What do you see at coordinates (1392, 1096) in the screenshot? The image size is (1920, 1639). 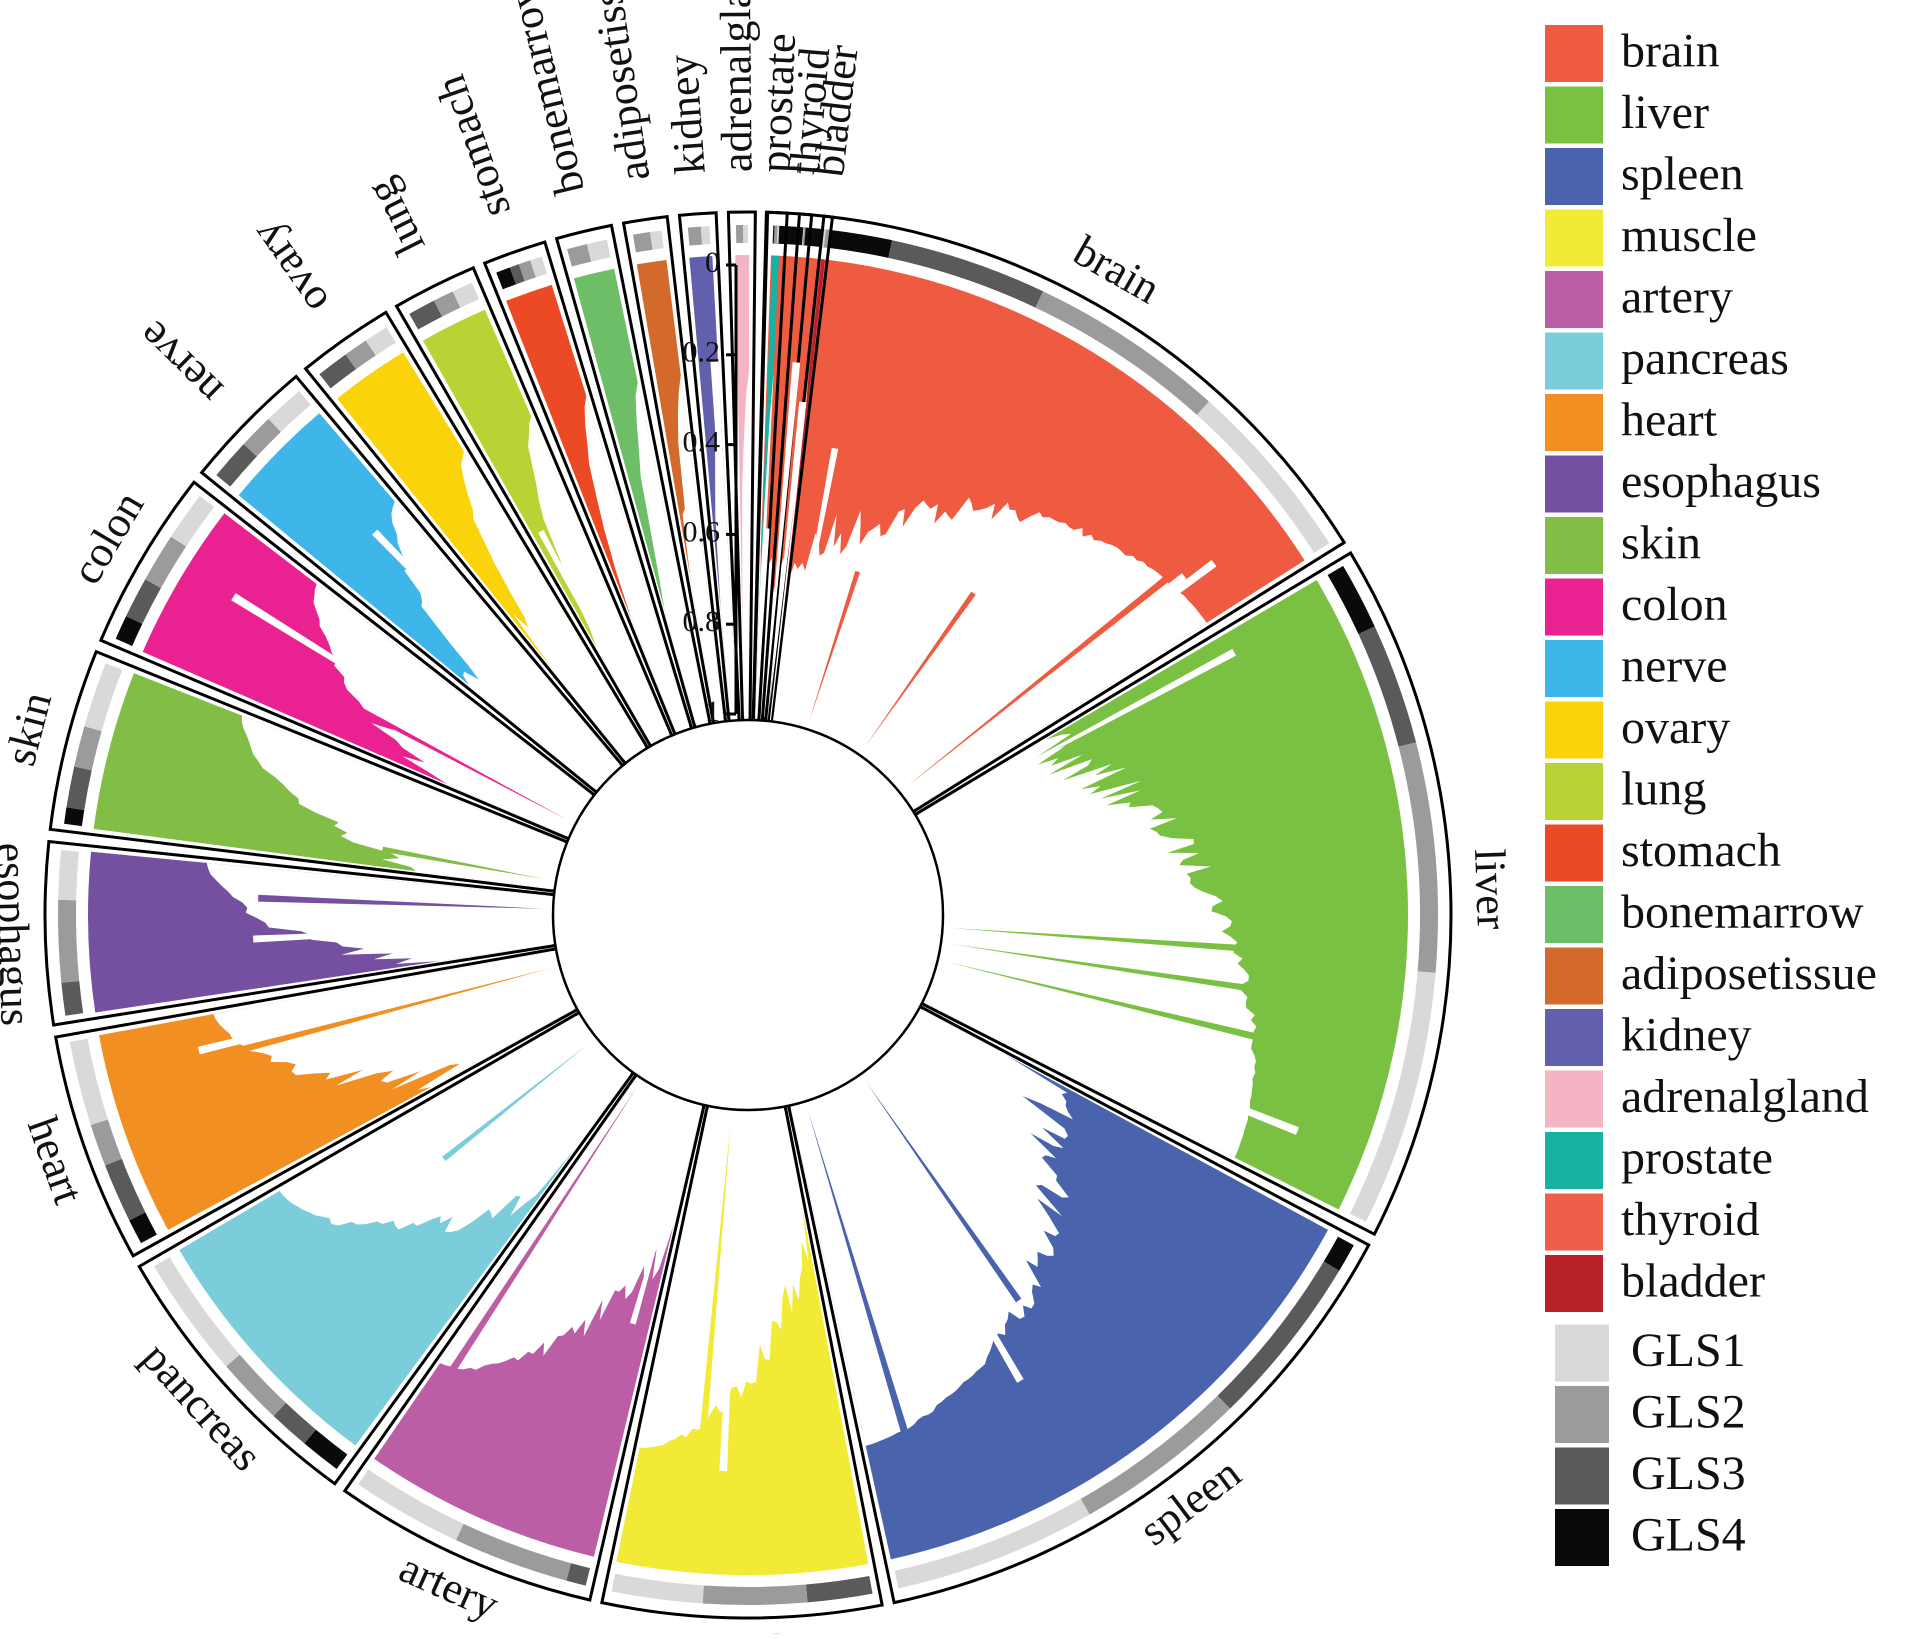 I see `gls-band-liver-gls1` at bounding box center [1392, 1096].